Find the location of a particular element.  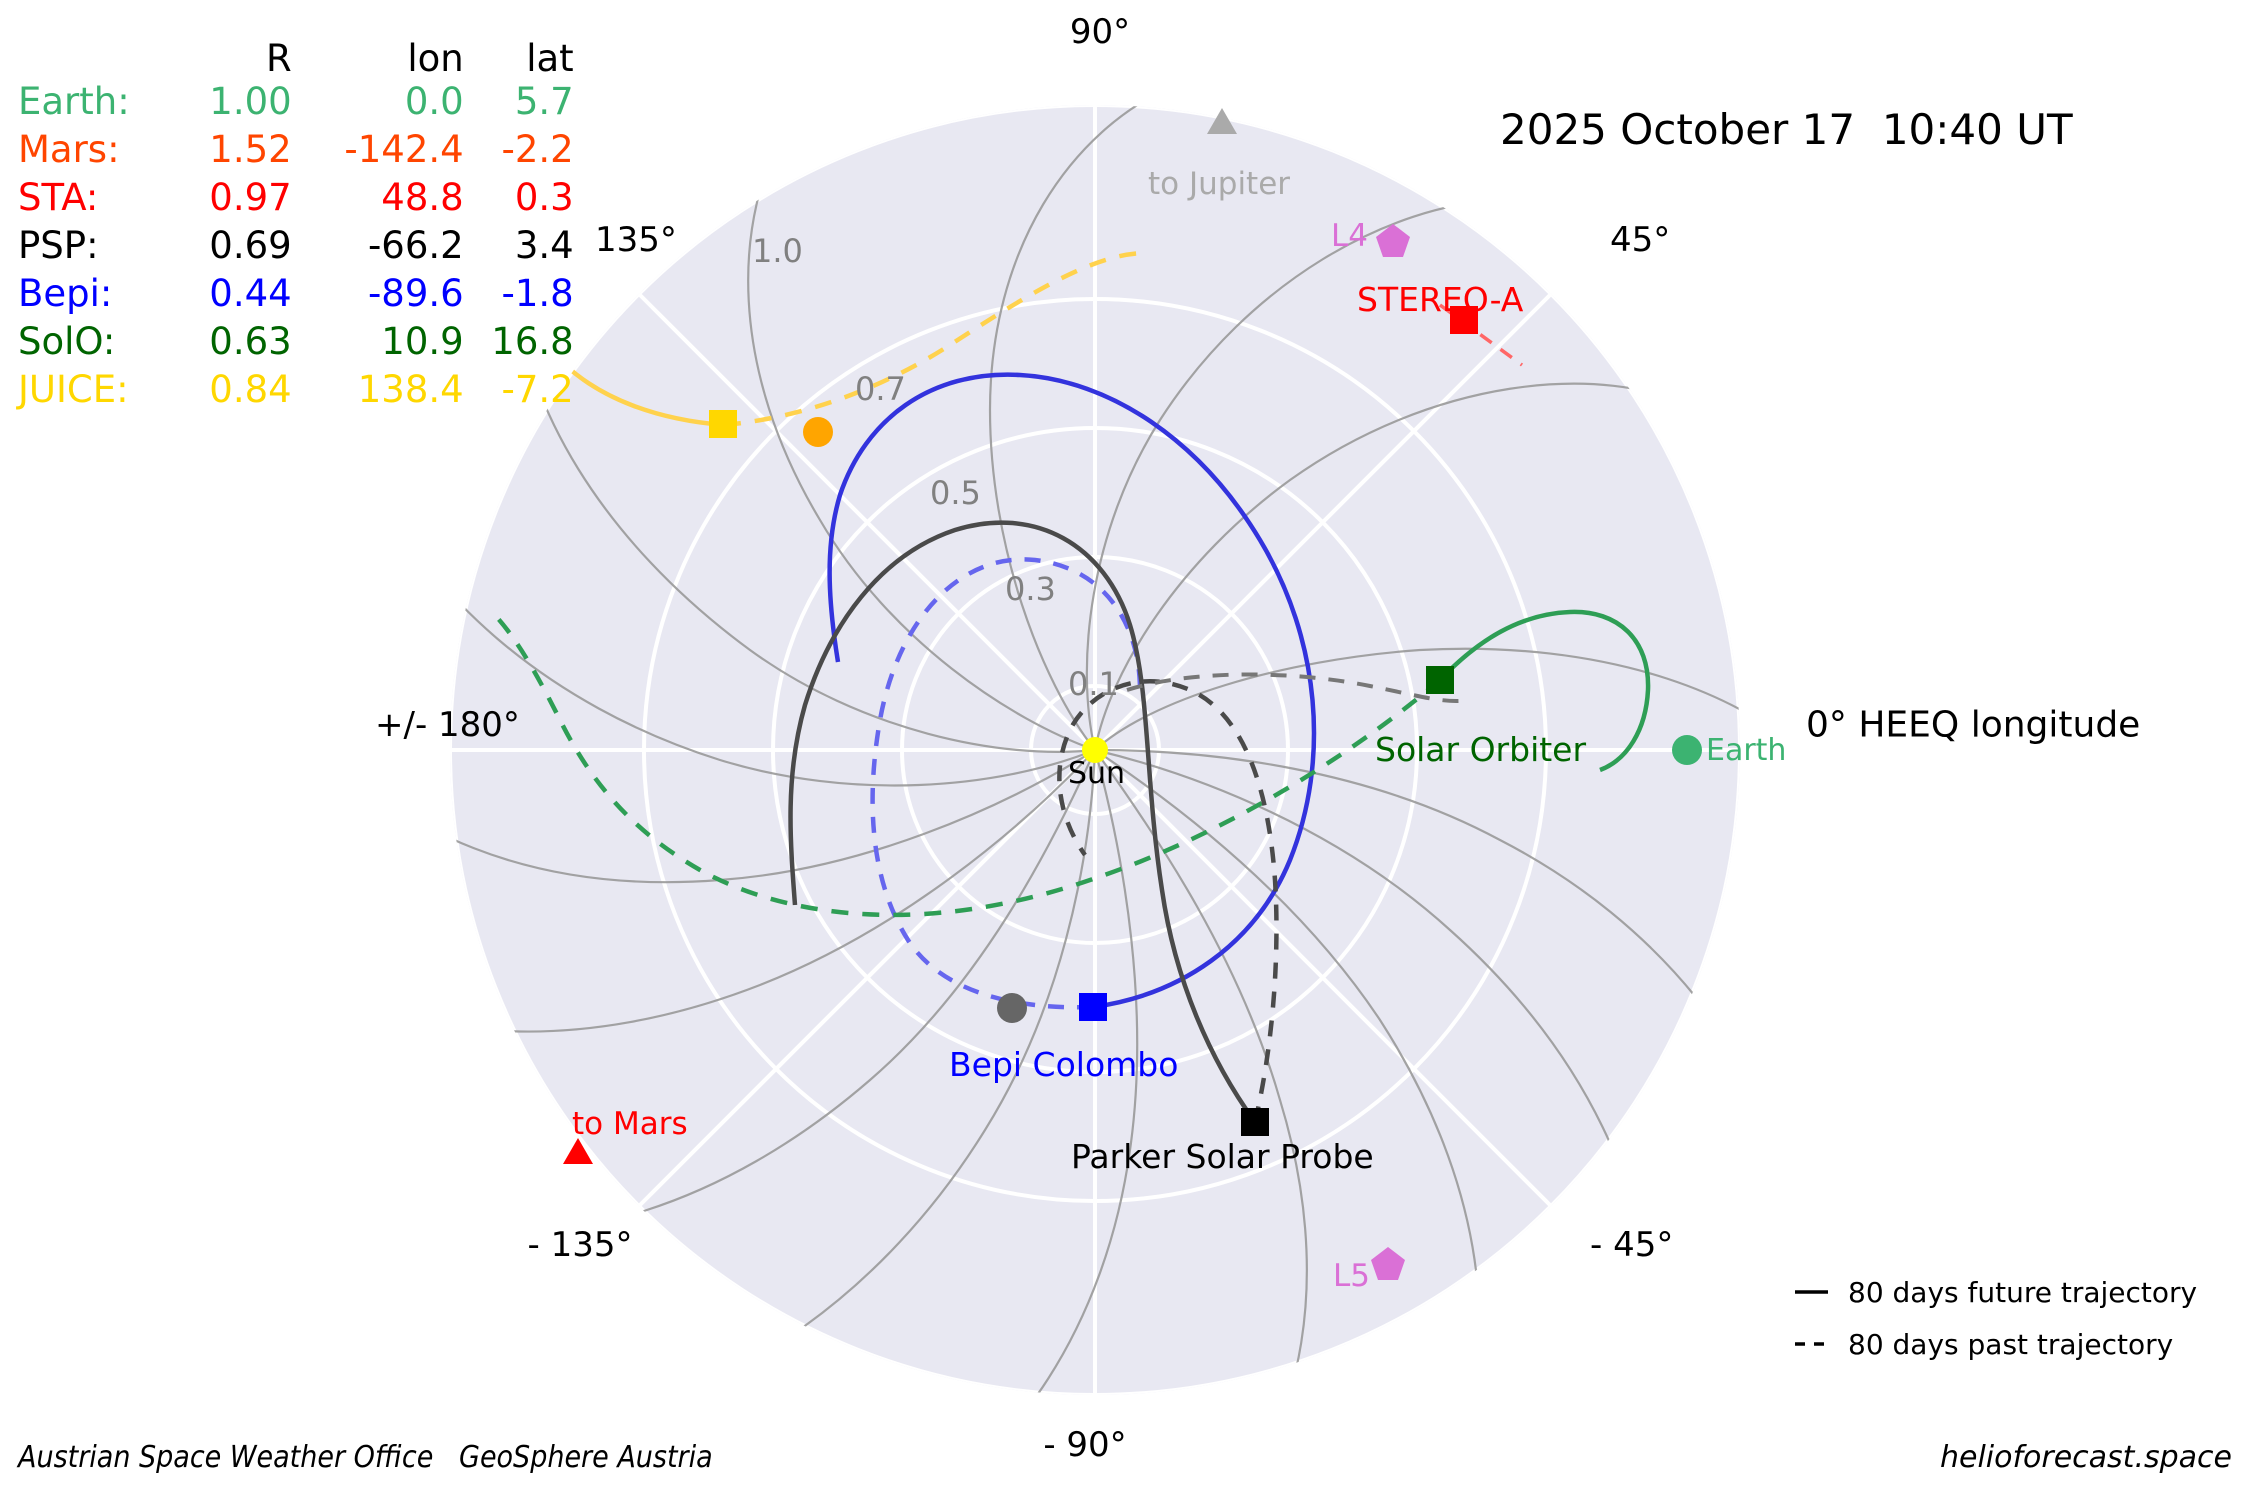

label-l4: L4 is located at coordinates (1349, 236).